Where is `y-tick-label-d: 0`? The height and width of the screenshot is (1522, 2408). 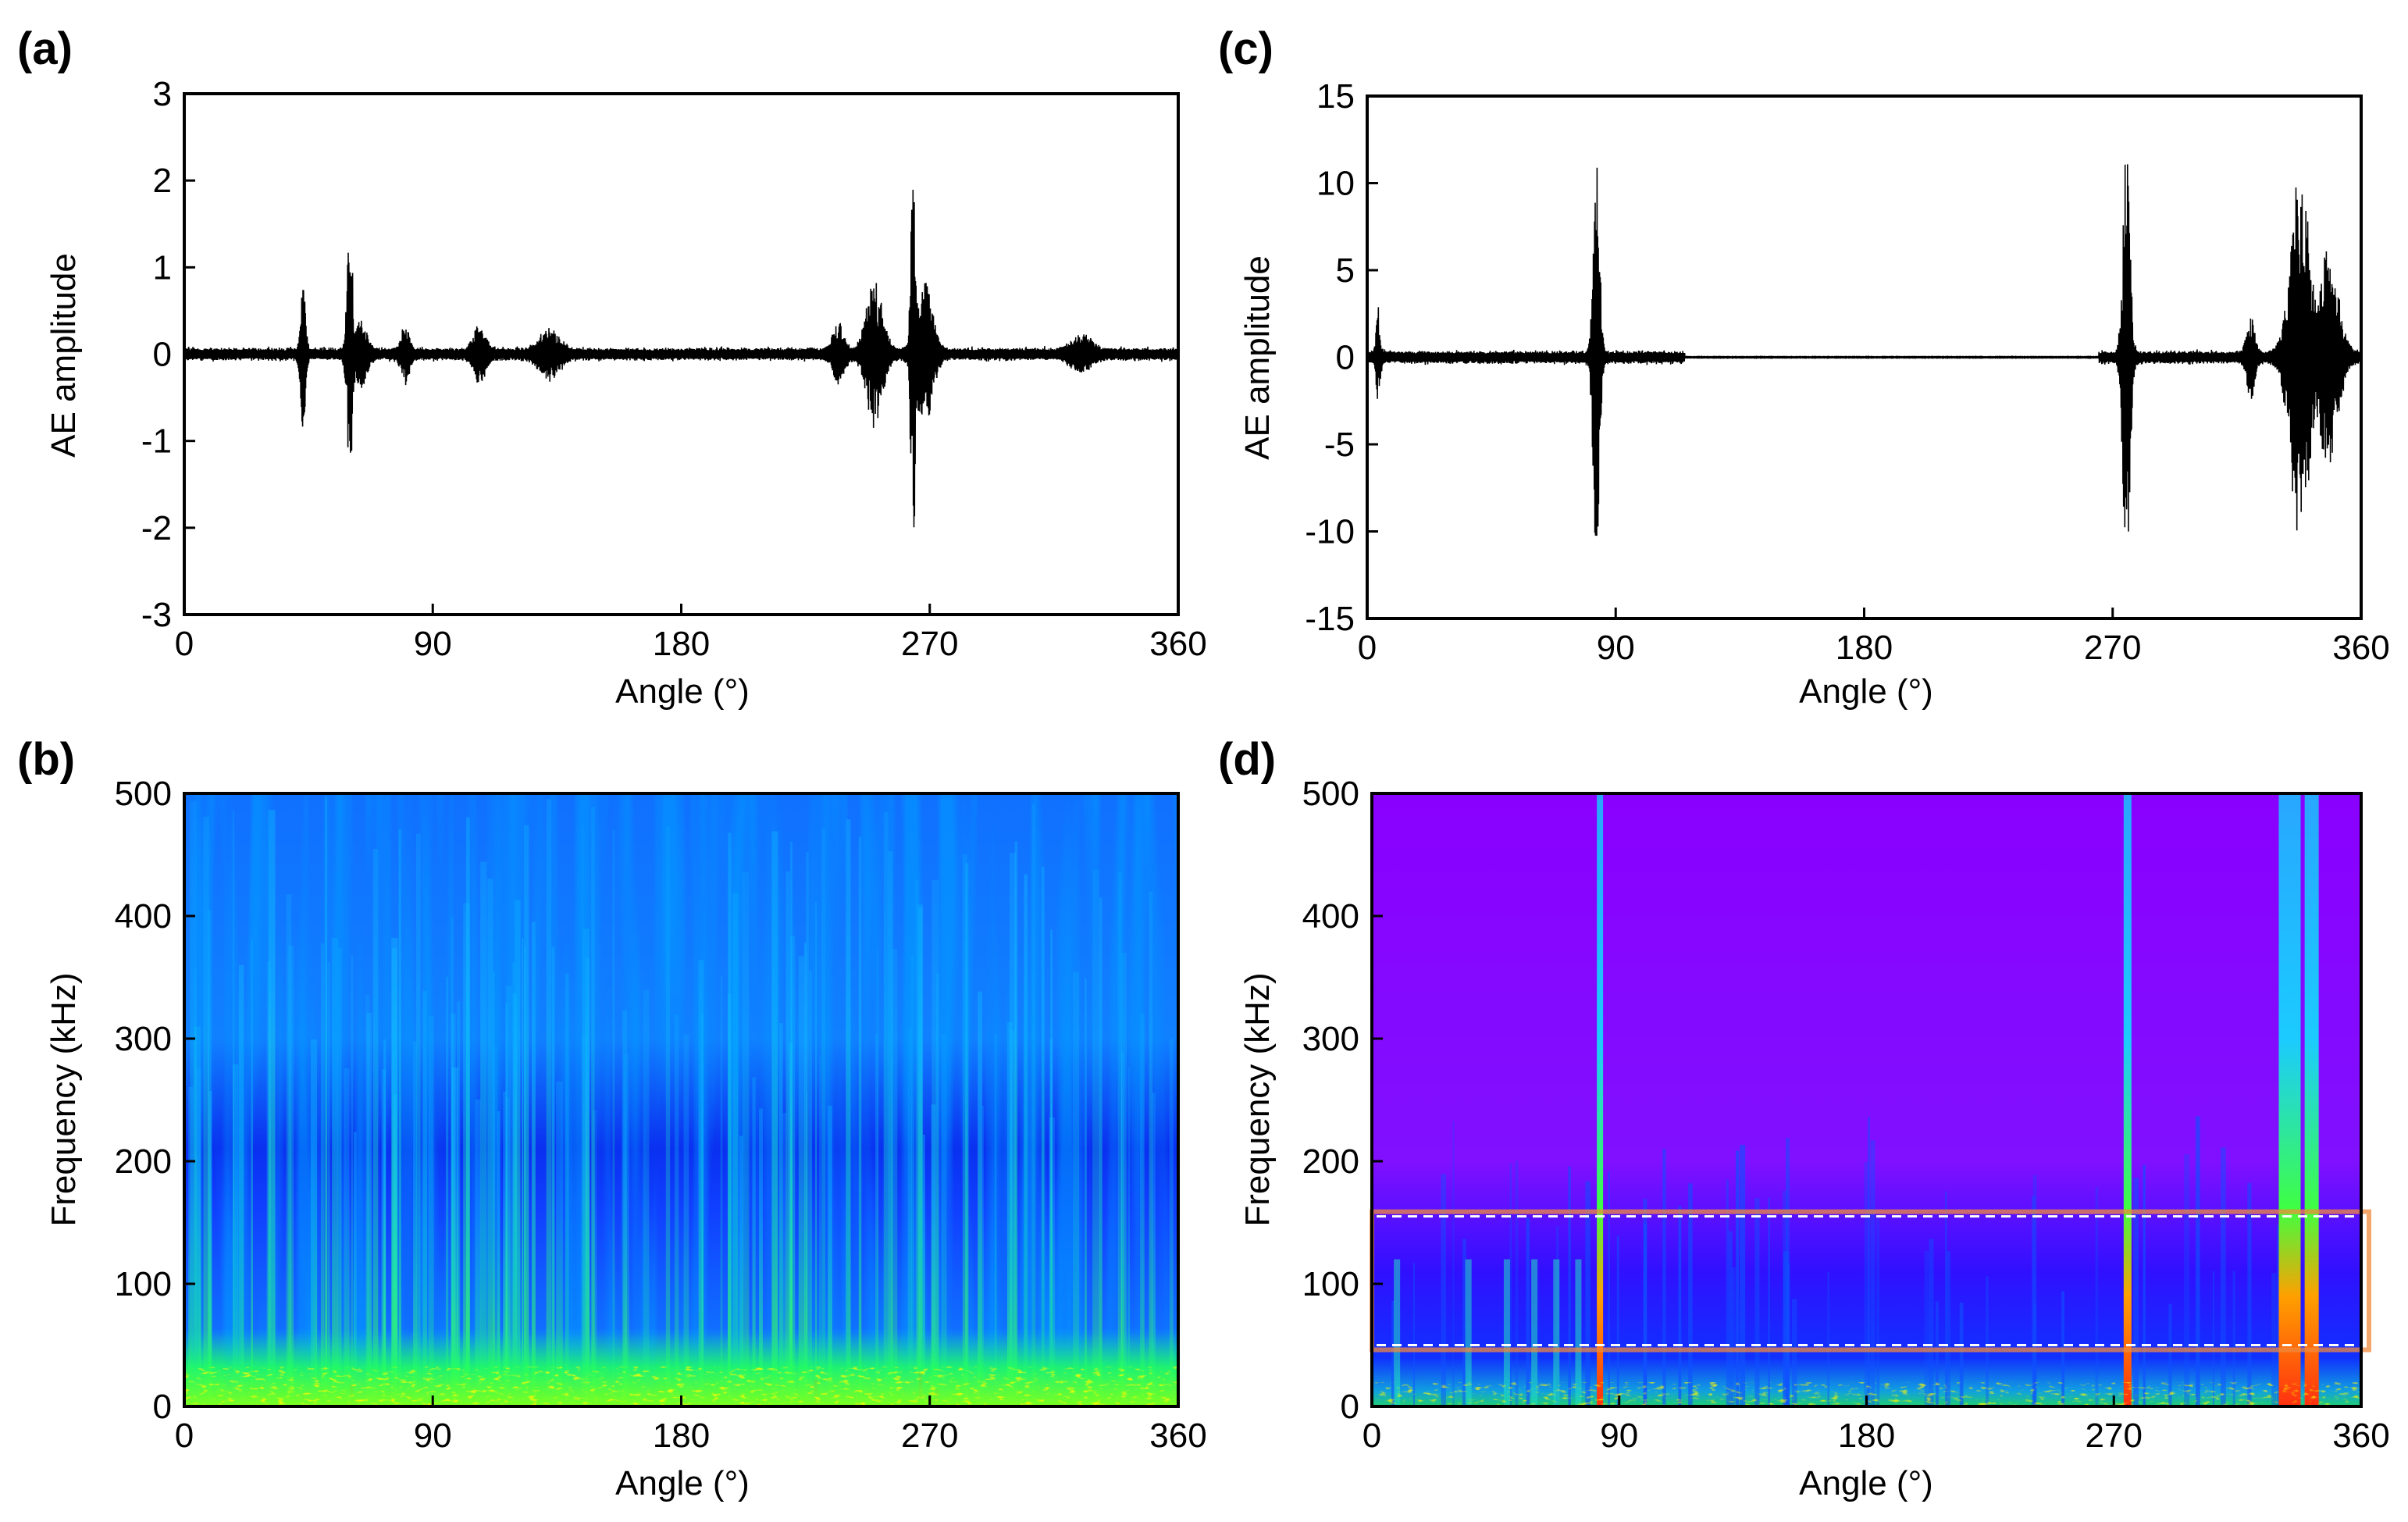
y-tick-label-d: 0 is located at coordinates (1350, 1407).